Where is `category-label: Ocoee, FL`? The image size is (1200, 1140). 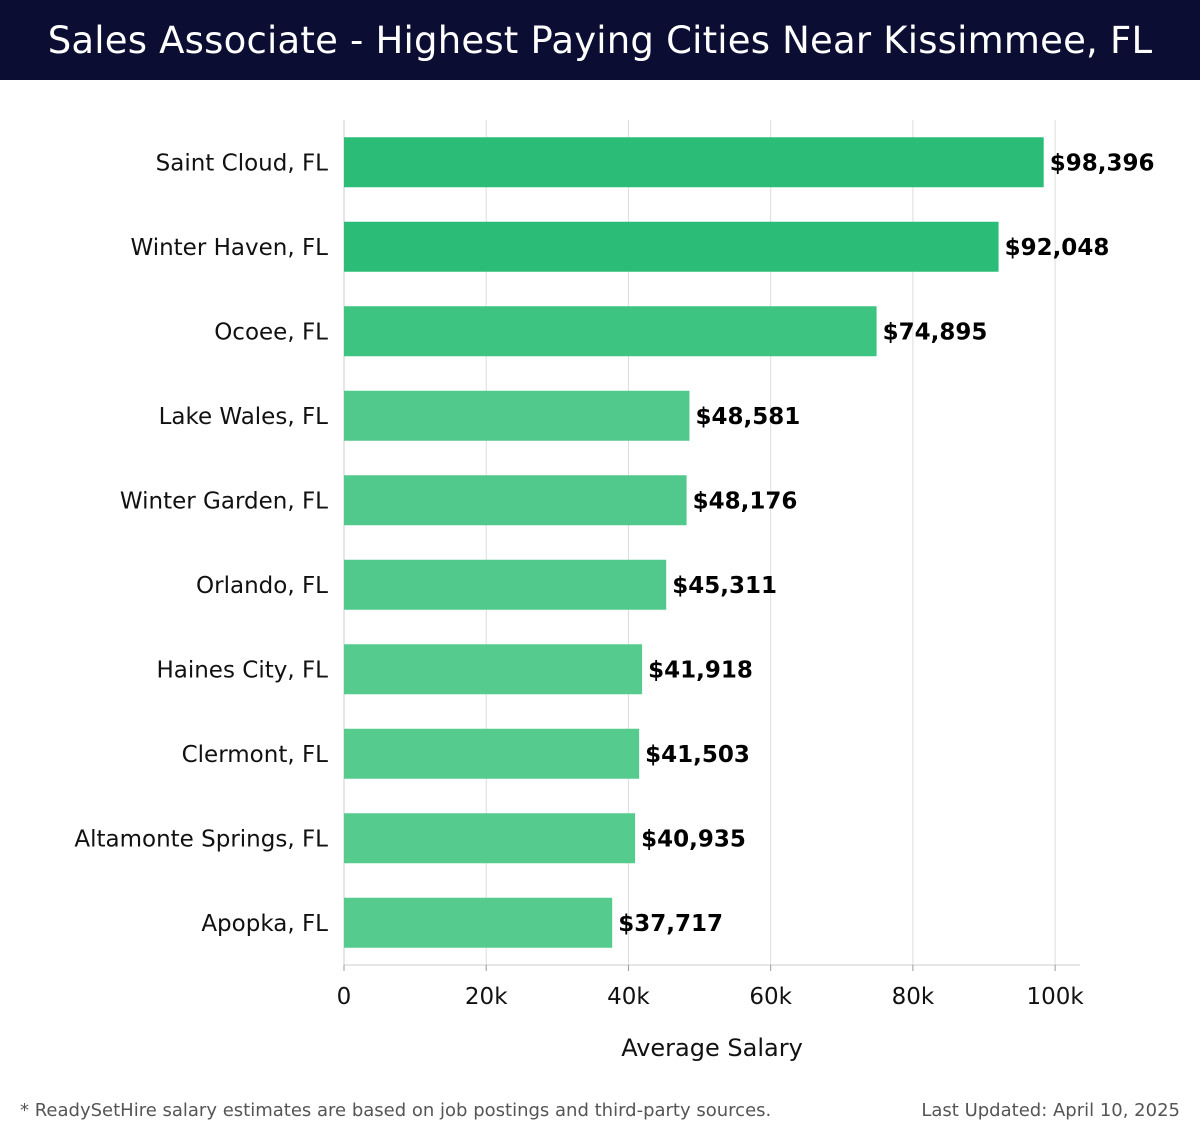
category-label: Ocoee, FL is located at coordinates (271, 332).